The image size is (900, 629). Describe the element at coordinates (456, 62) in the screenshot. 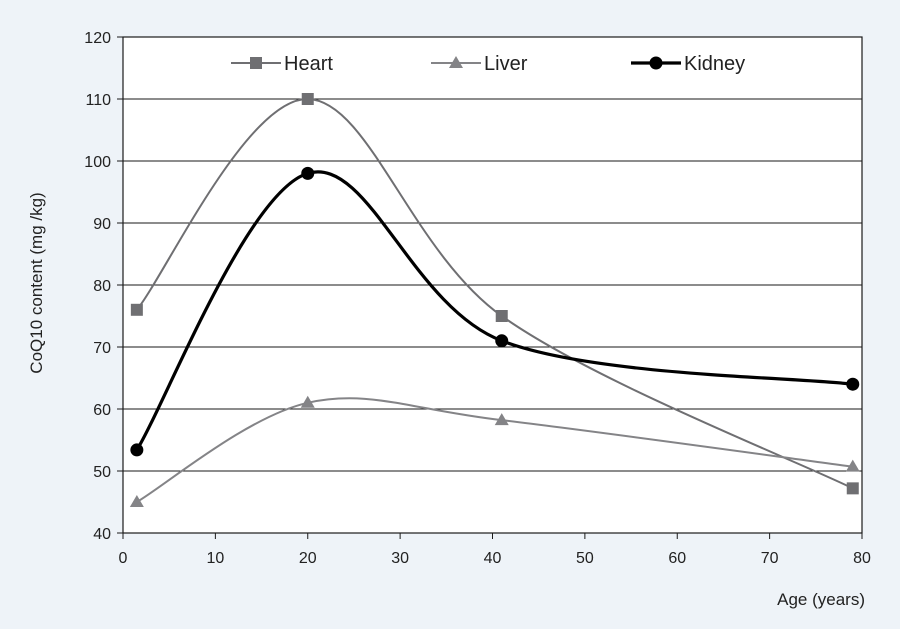

I see `legend-marker-liver` at that location.